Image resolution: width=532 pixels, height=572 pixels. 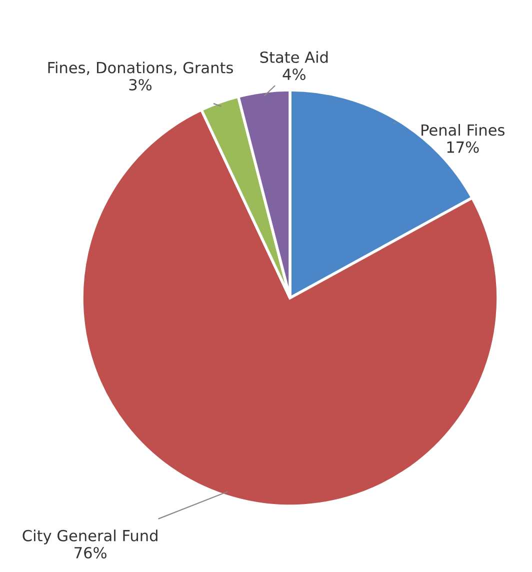 What do you see at coordinates (140, 84) in the screenshot?
I see `data-label: 3%` at bounding box center [140, 84].